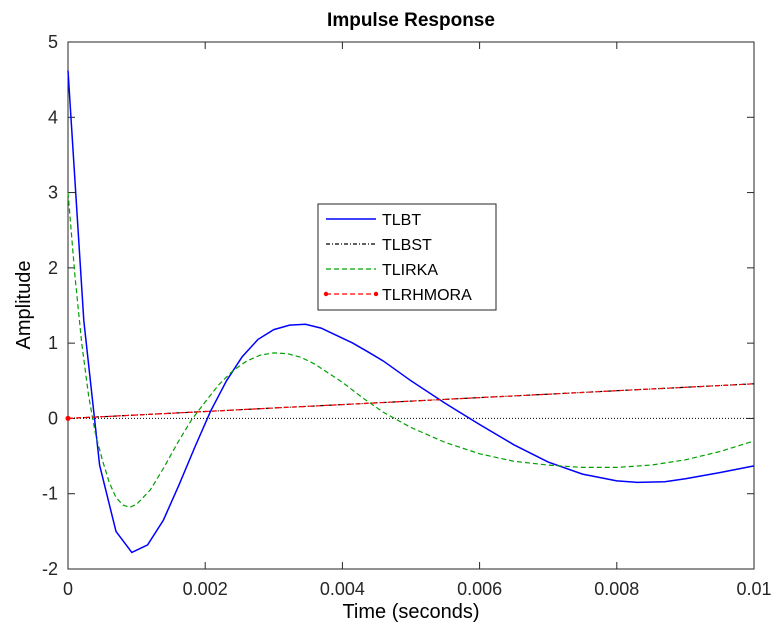 The image size is (772, 630). I want to click on y-tick-label: -1, so click(50, 494).